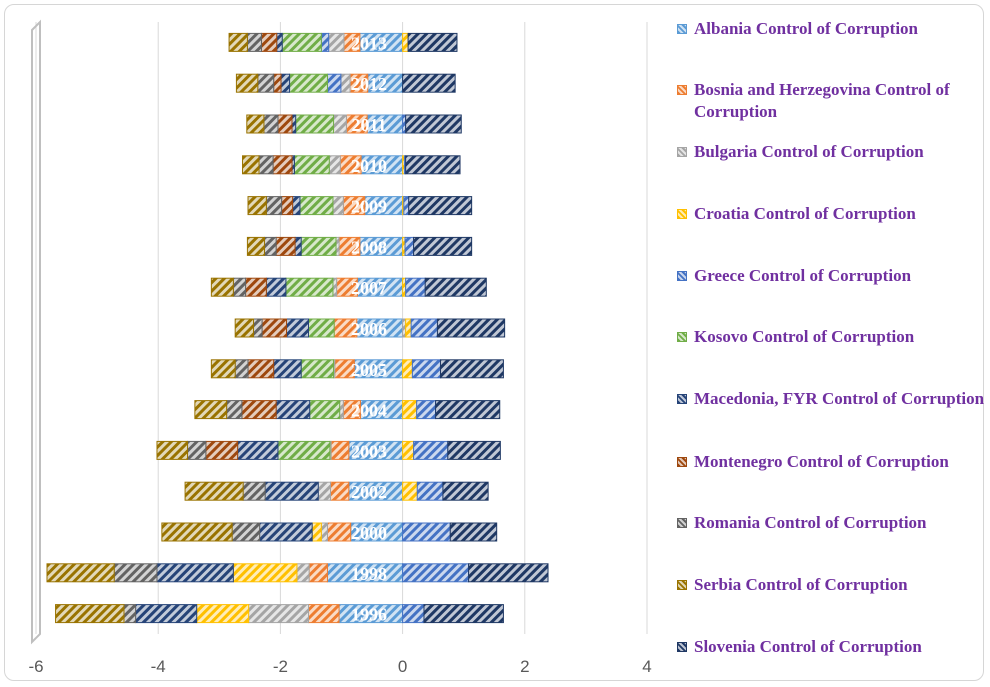 This screenshot has width=990, height=687. What do you see at coordinates (280, 666) in the screenshot?
I see `x-tick-label: -2` at bounding box center [280, 666].